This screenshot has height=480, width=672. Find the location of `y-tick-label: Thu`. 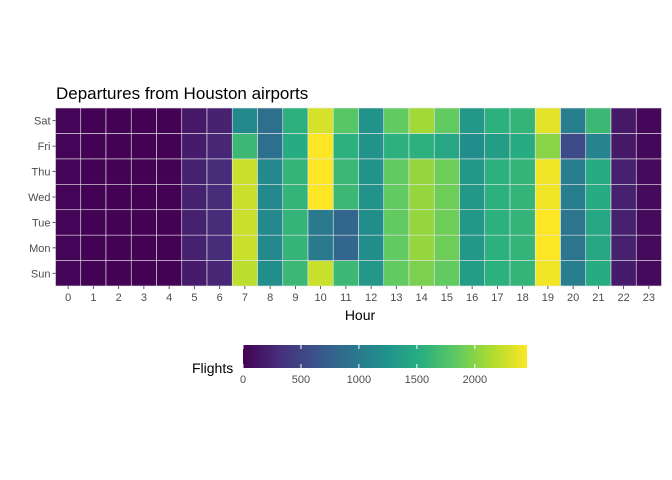

y-tick-label: Thu is located at coordinates (41, 173).